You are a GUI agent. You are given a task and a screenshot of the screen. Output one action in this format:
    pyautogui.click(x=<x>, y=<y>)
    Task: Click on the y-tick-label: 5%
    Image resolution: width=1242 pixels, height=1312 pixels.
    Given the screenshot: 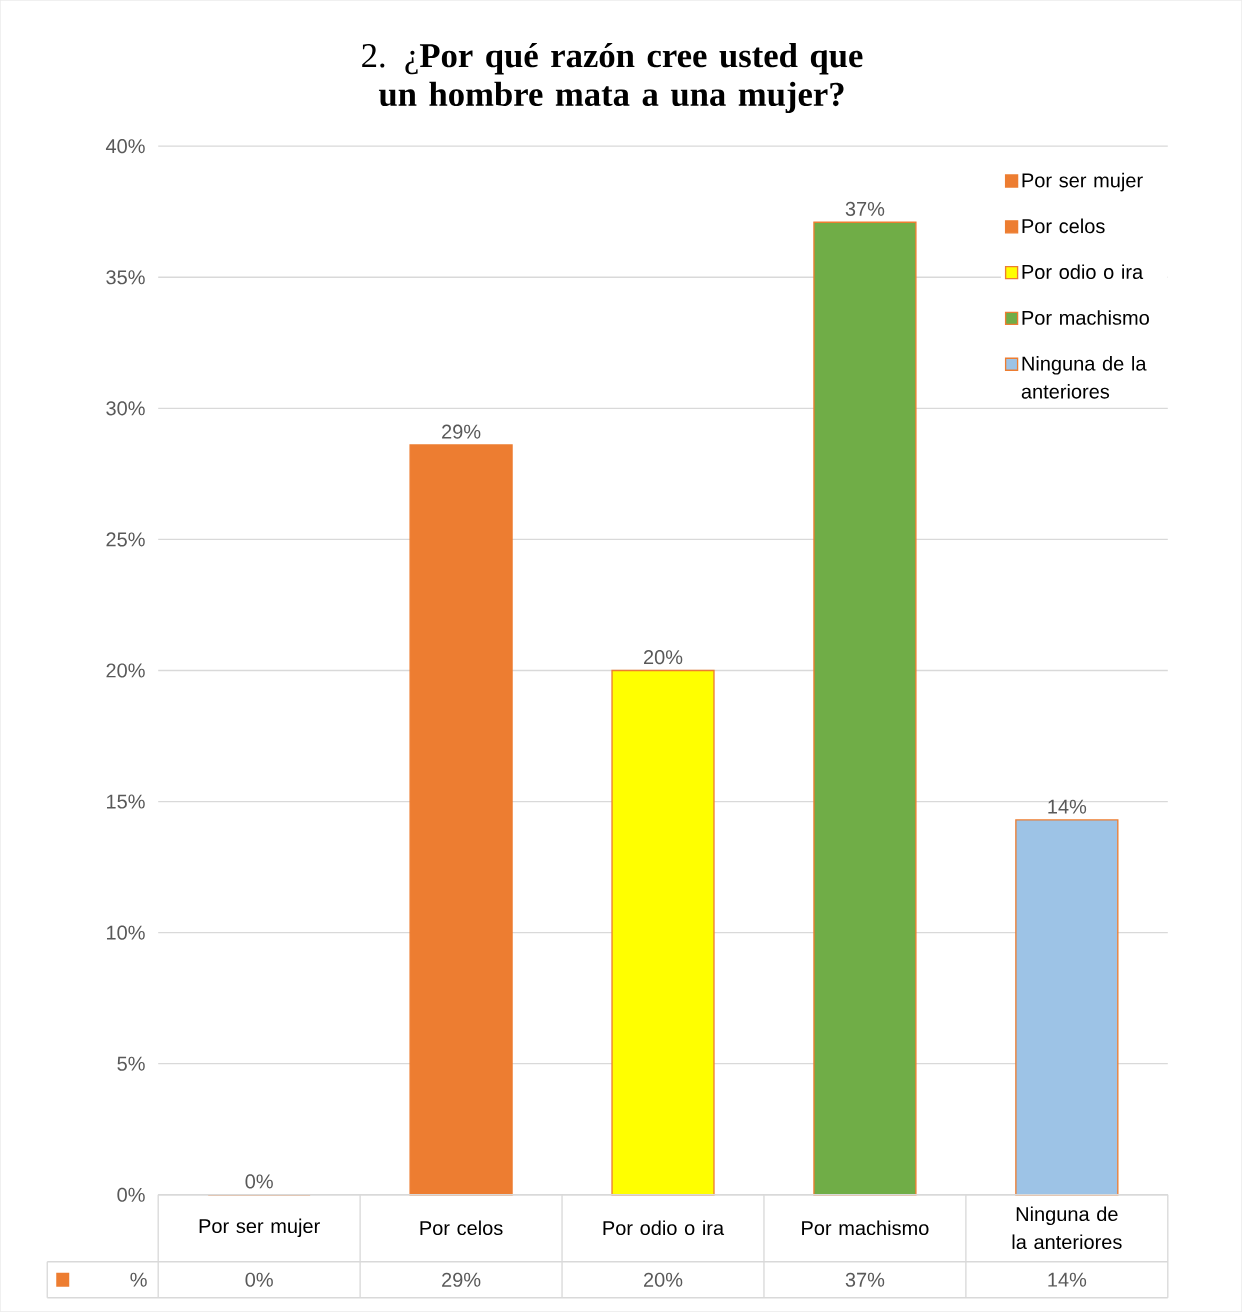 What is the action you would take?
    pyautogui.click(x=131, y=1063)
    